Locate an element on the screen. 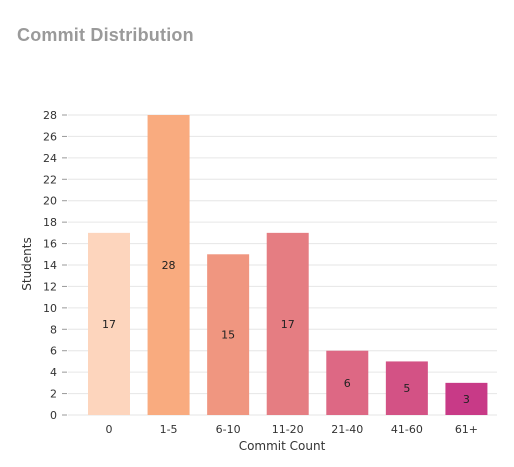 The width and height of the screenshot is (514, 467). bar-value-label: 15 is located at coordinates (228, 335).